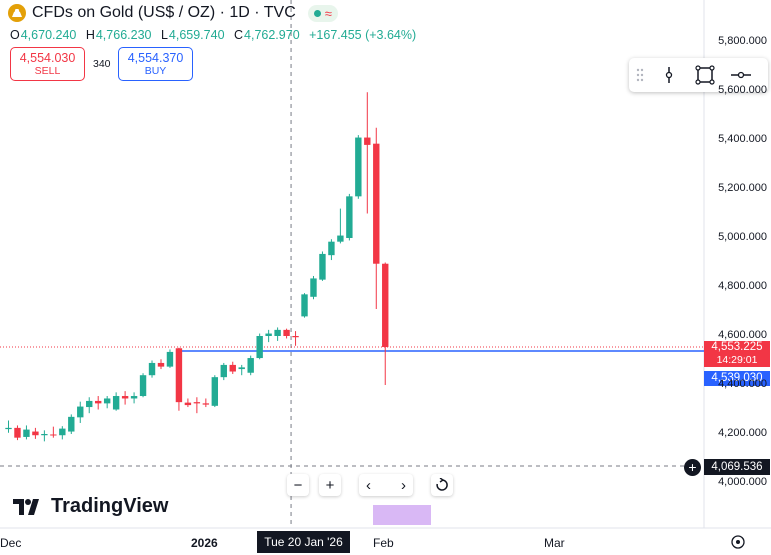  I want to click on time-label-feb: Feb, so click(383, 543).